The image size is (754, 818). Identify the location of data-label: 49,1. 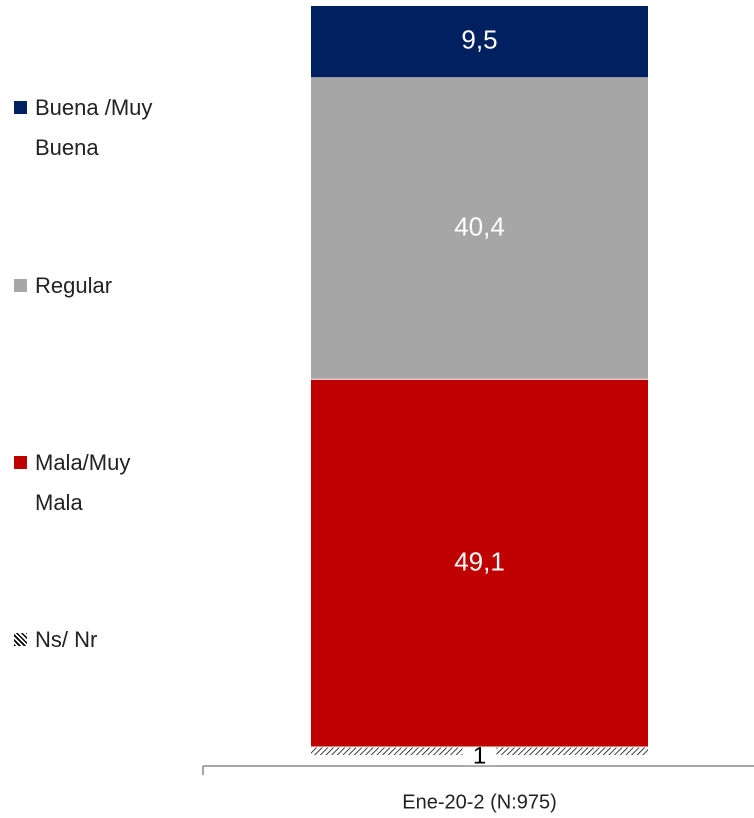
(479, 562).